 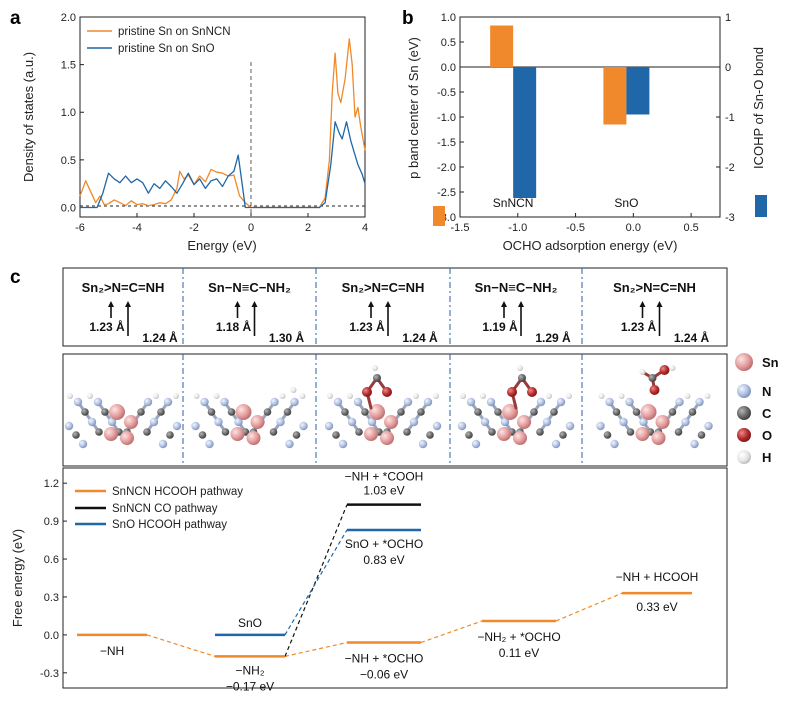 What do you see at coordinates (770, 362) in the screenshot?
I see `atom-legend-label: Sn` at bounding box center [770, 362].